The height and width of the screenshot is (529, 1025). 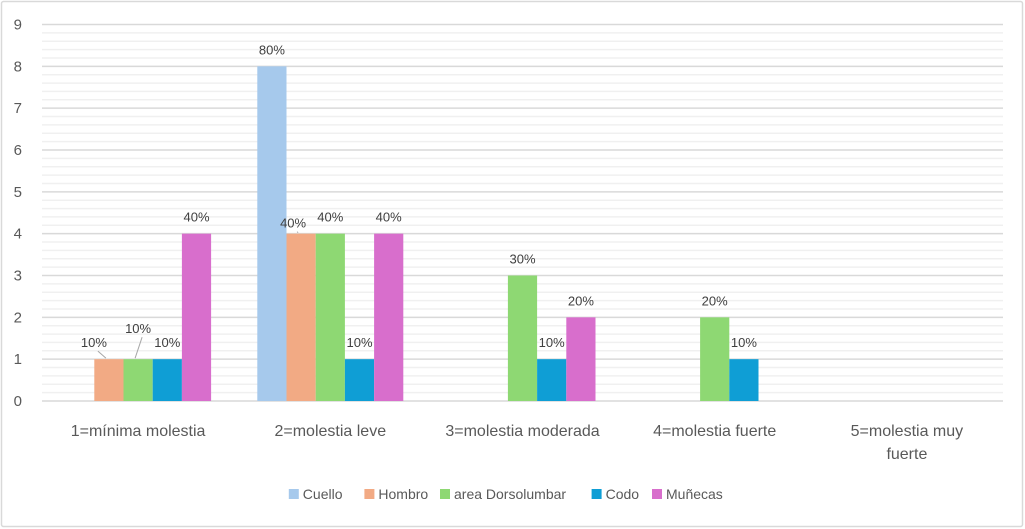 What do you see at coordinates (18, 317) in the screenshot?
I see `y-tick-label: 2` at bounding box center [18, 317].